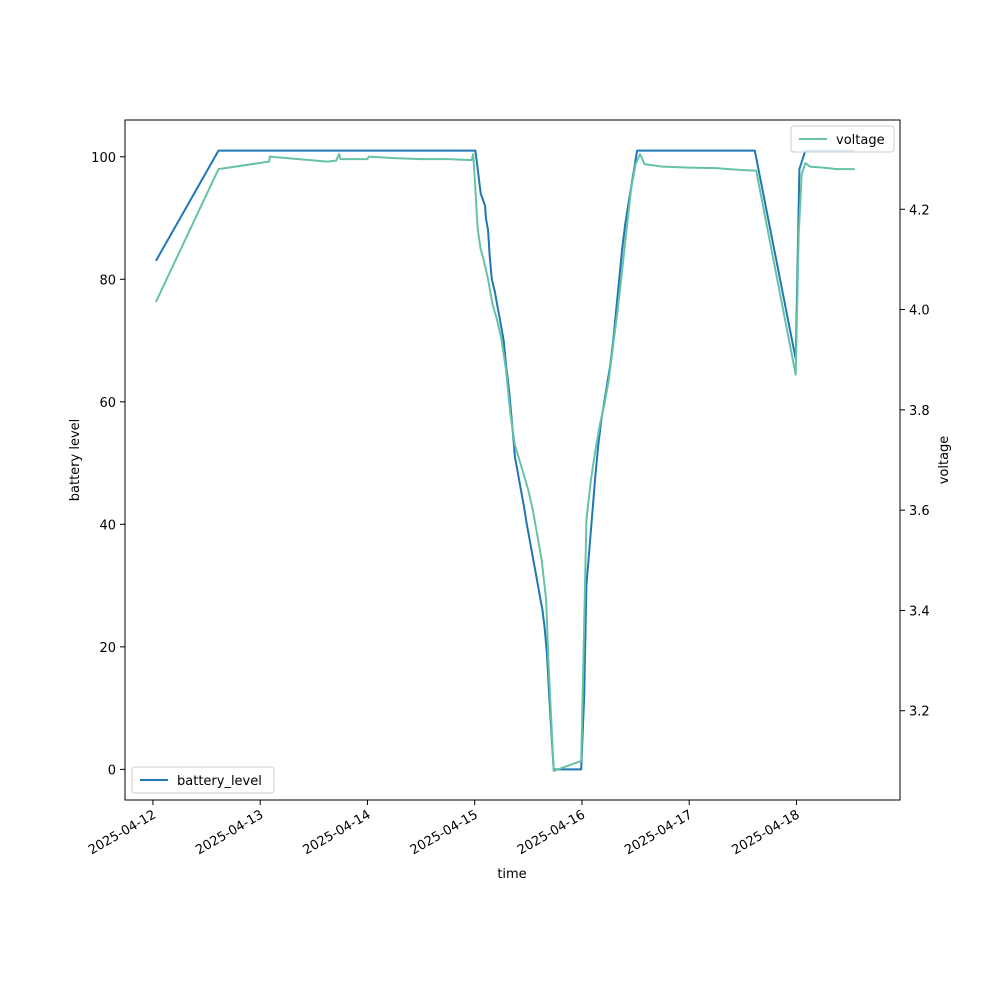  Describe the element at coordinates (75, 460) in the screenshot. I see `y-axis-label: battery level` at that location.